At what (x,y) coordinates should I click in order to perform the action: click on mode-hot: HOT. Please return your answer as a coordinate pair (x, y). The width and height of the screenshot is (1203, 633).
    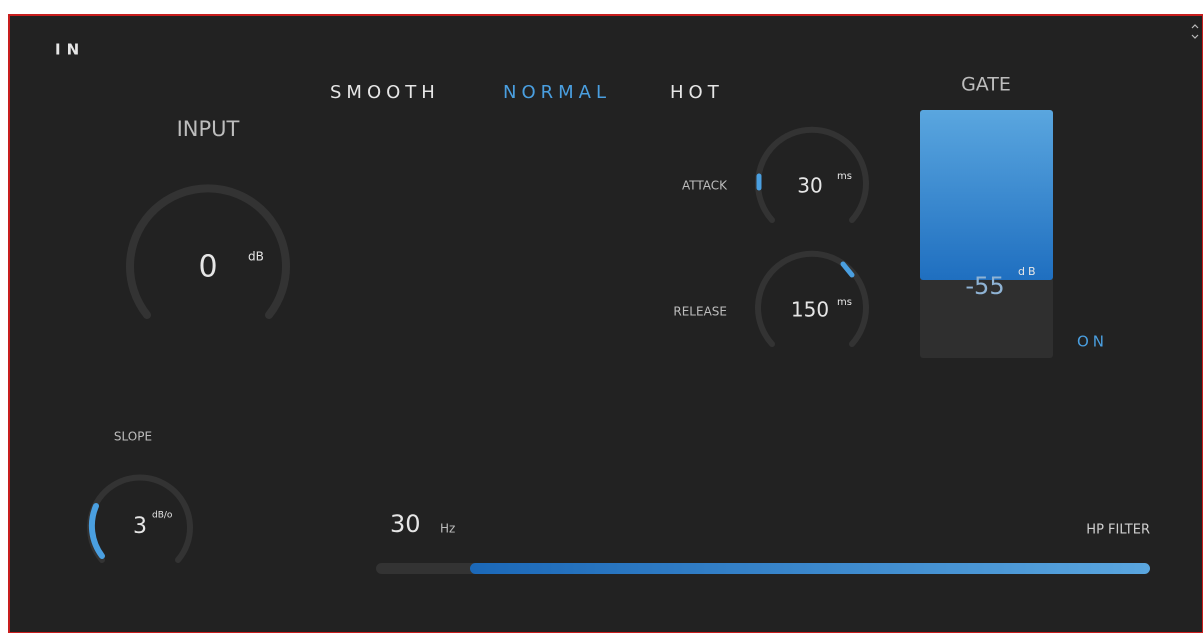
    Looking at the image, I should click on (697, 92).